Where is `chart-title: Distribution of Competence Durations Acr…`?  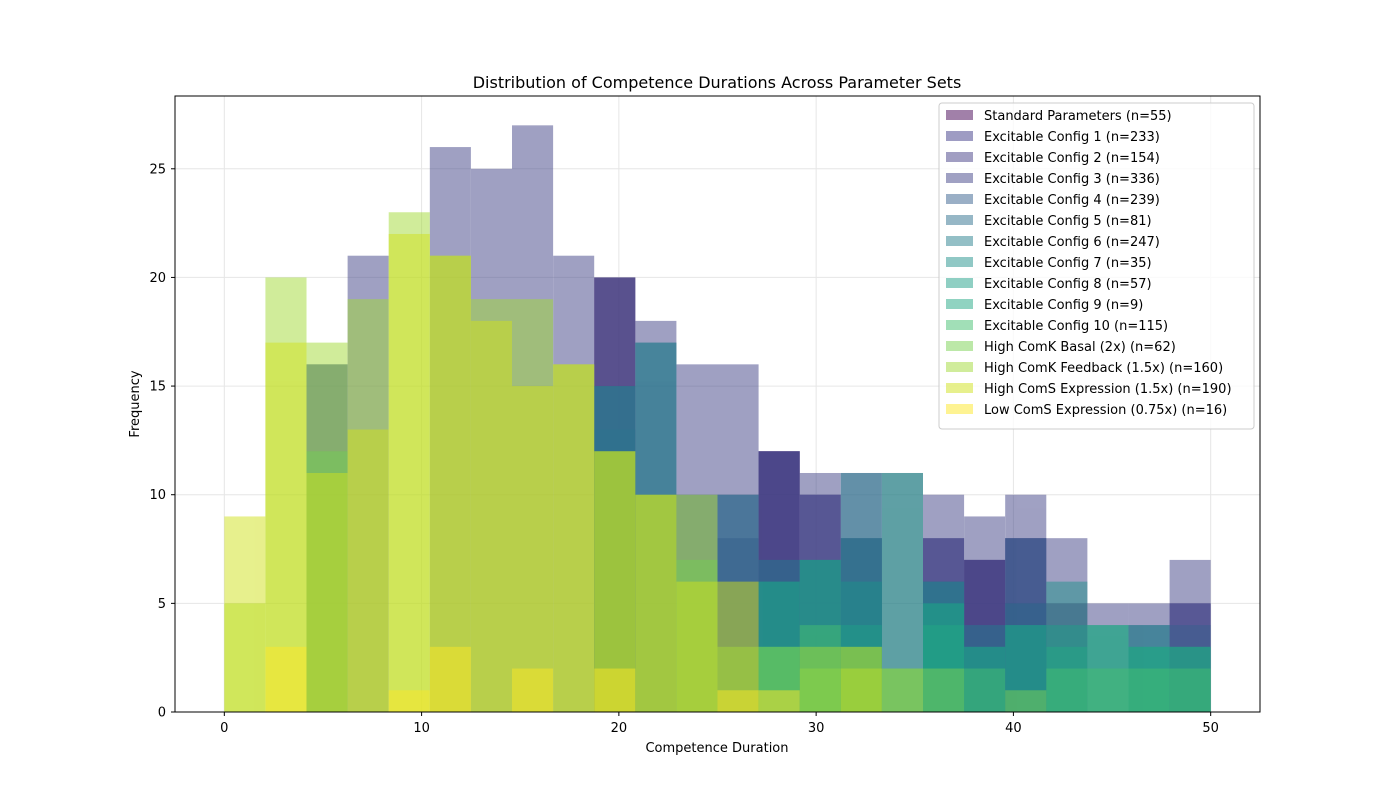
chart-title: Distribution of Competence Durations Acr… is located at coordinates (717, 82).